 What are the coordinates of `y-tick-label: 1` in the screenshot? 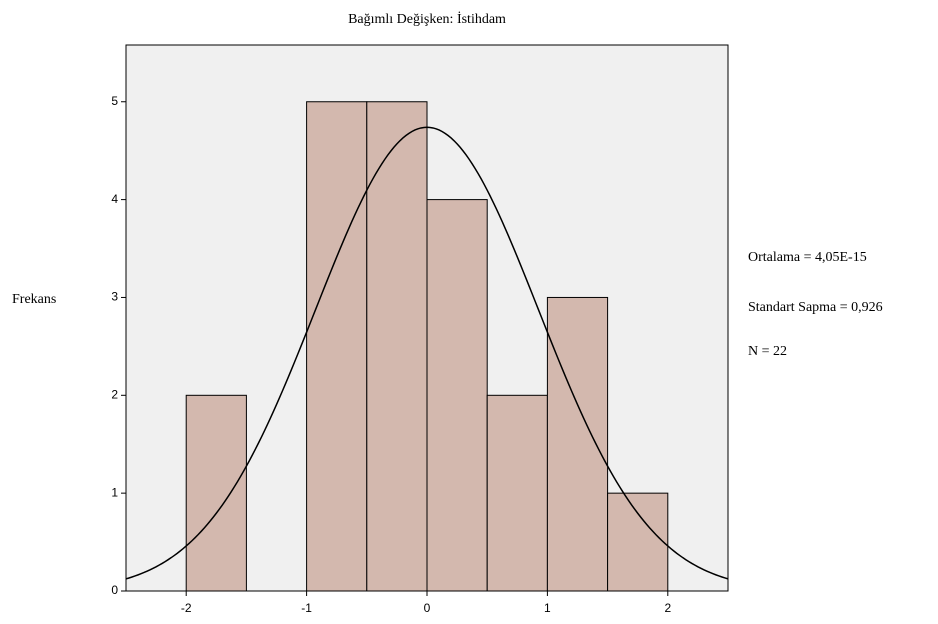 It's located at (114, 492).